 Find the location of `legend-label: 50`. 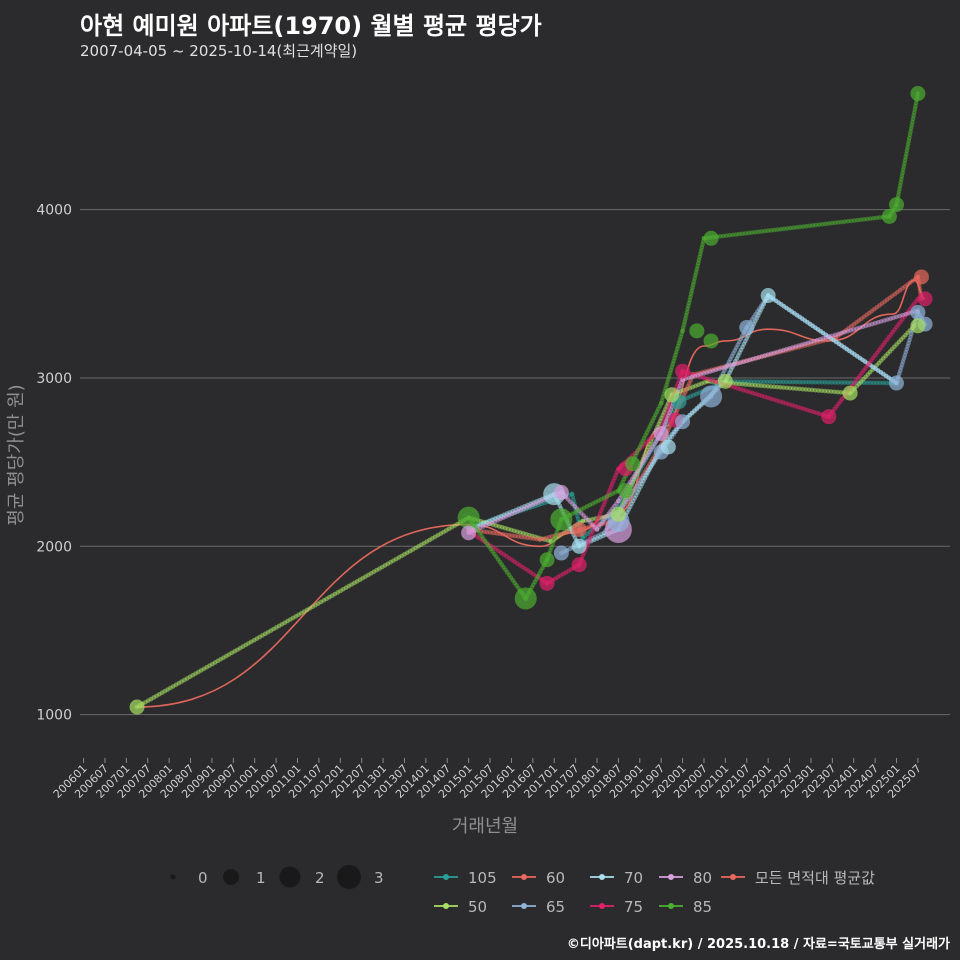

legend-label: 50 is located at coordinates (477, 907).